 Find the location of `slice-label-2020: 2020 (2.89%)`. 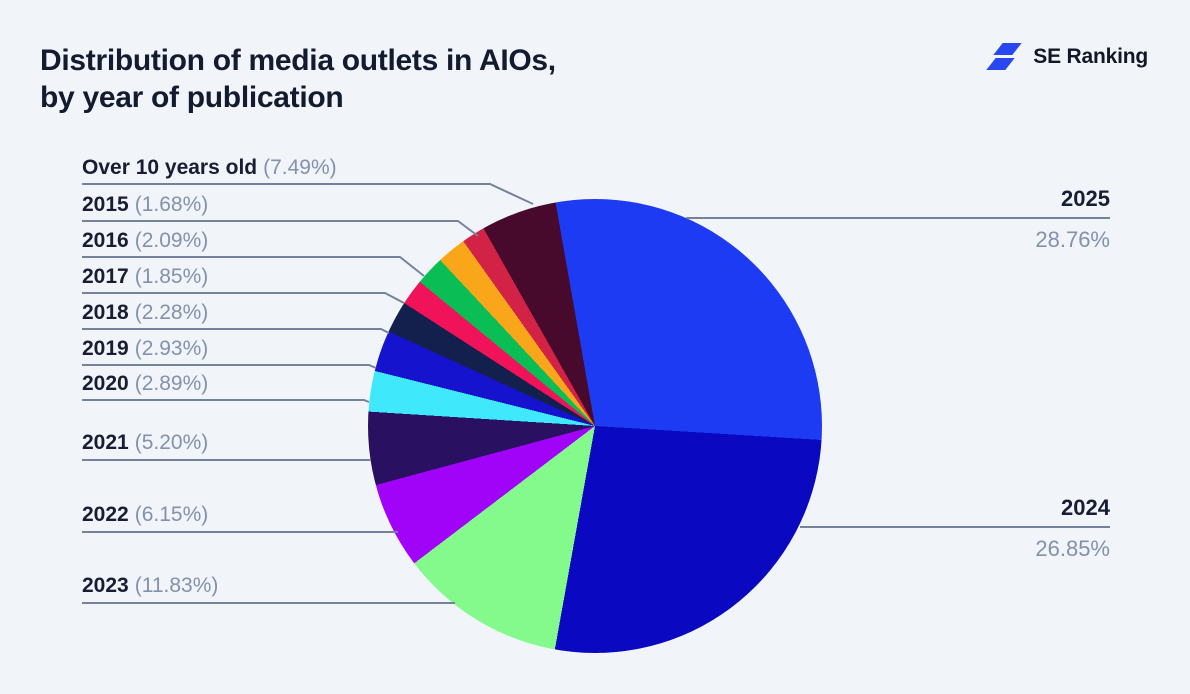

slice-label-2020: 2020 (2.89%) is located at coordinates (145, 384).